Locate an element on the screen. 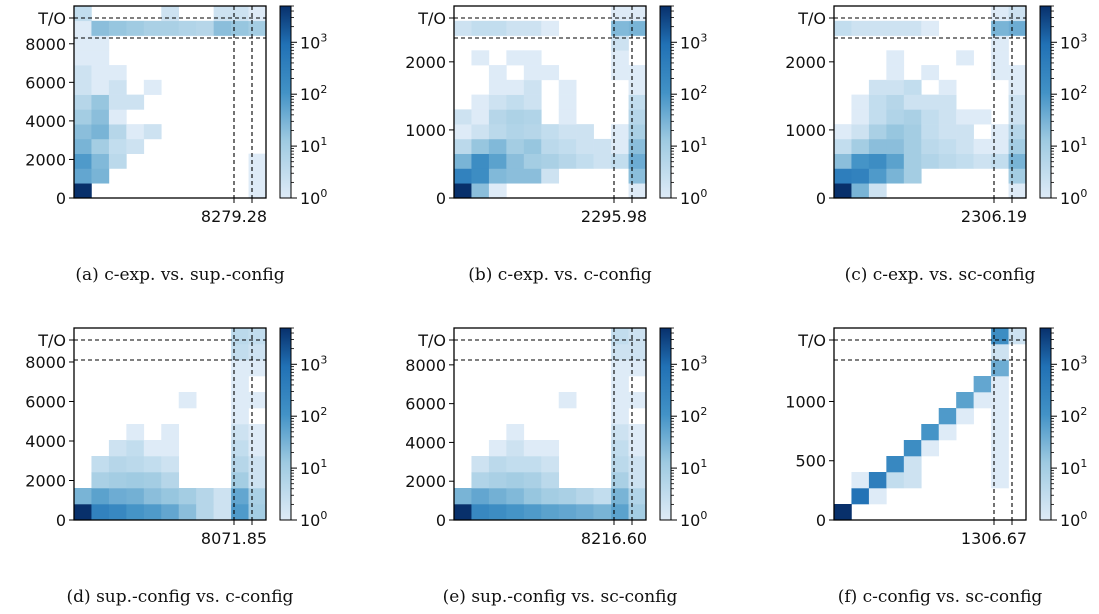  colorbar-tick-label: 10² is located at coordinates (313, 93).